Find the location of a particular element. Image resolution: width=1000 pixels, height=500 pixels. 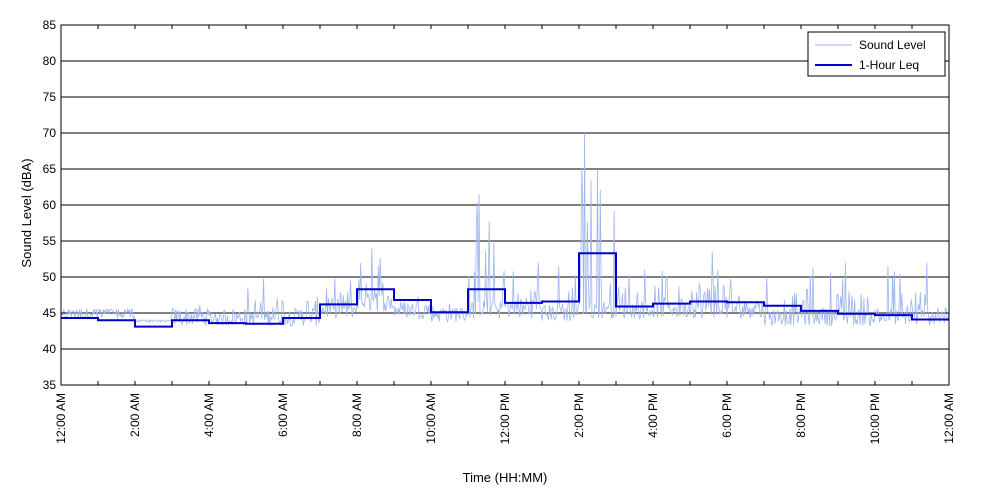

legend: Sound Level 1-Hour Leq is located at coordinates (876, 54).